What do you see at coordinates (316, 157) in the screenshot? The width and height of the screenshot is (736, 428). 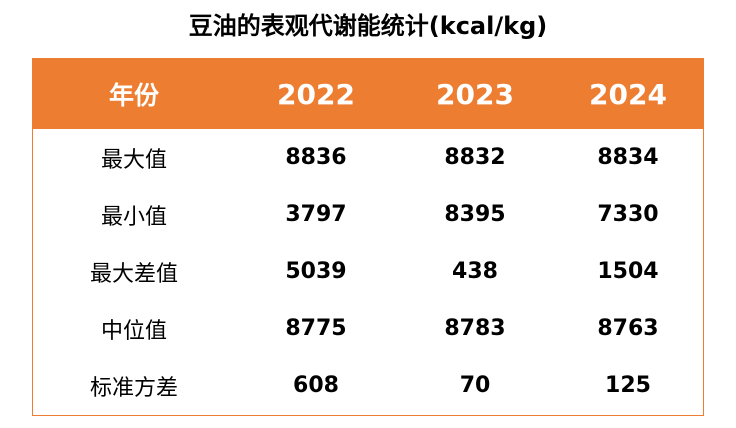 I see `table-cell: 8836` at bounding box center [316, 157].